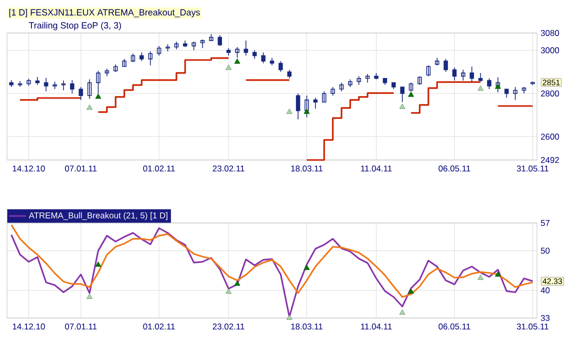  Describe the element at coordinates (545, 318) in the screenshot. I see `y-tick-label: 33` at that location.